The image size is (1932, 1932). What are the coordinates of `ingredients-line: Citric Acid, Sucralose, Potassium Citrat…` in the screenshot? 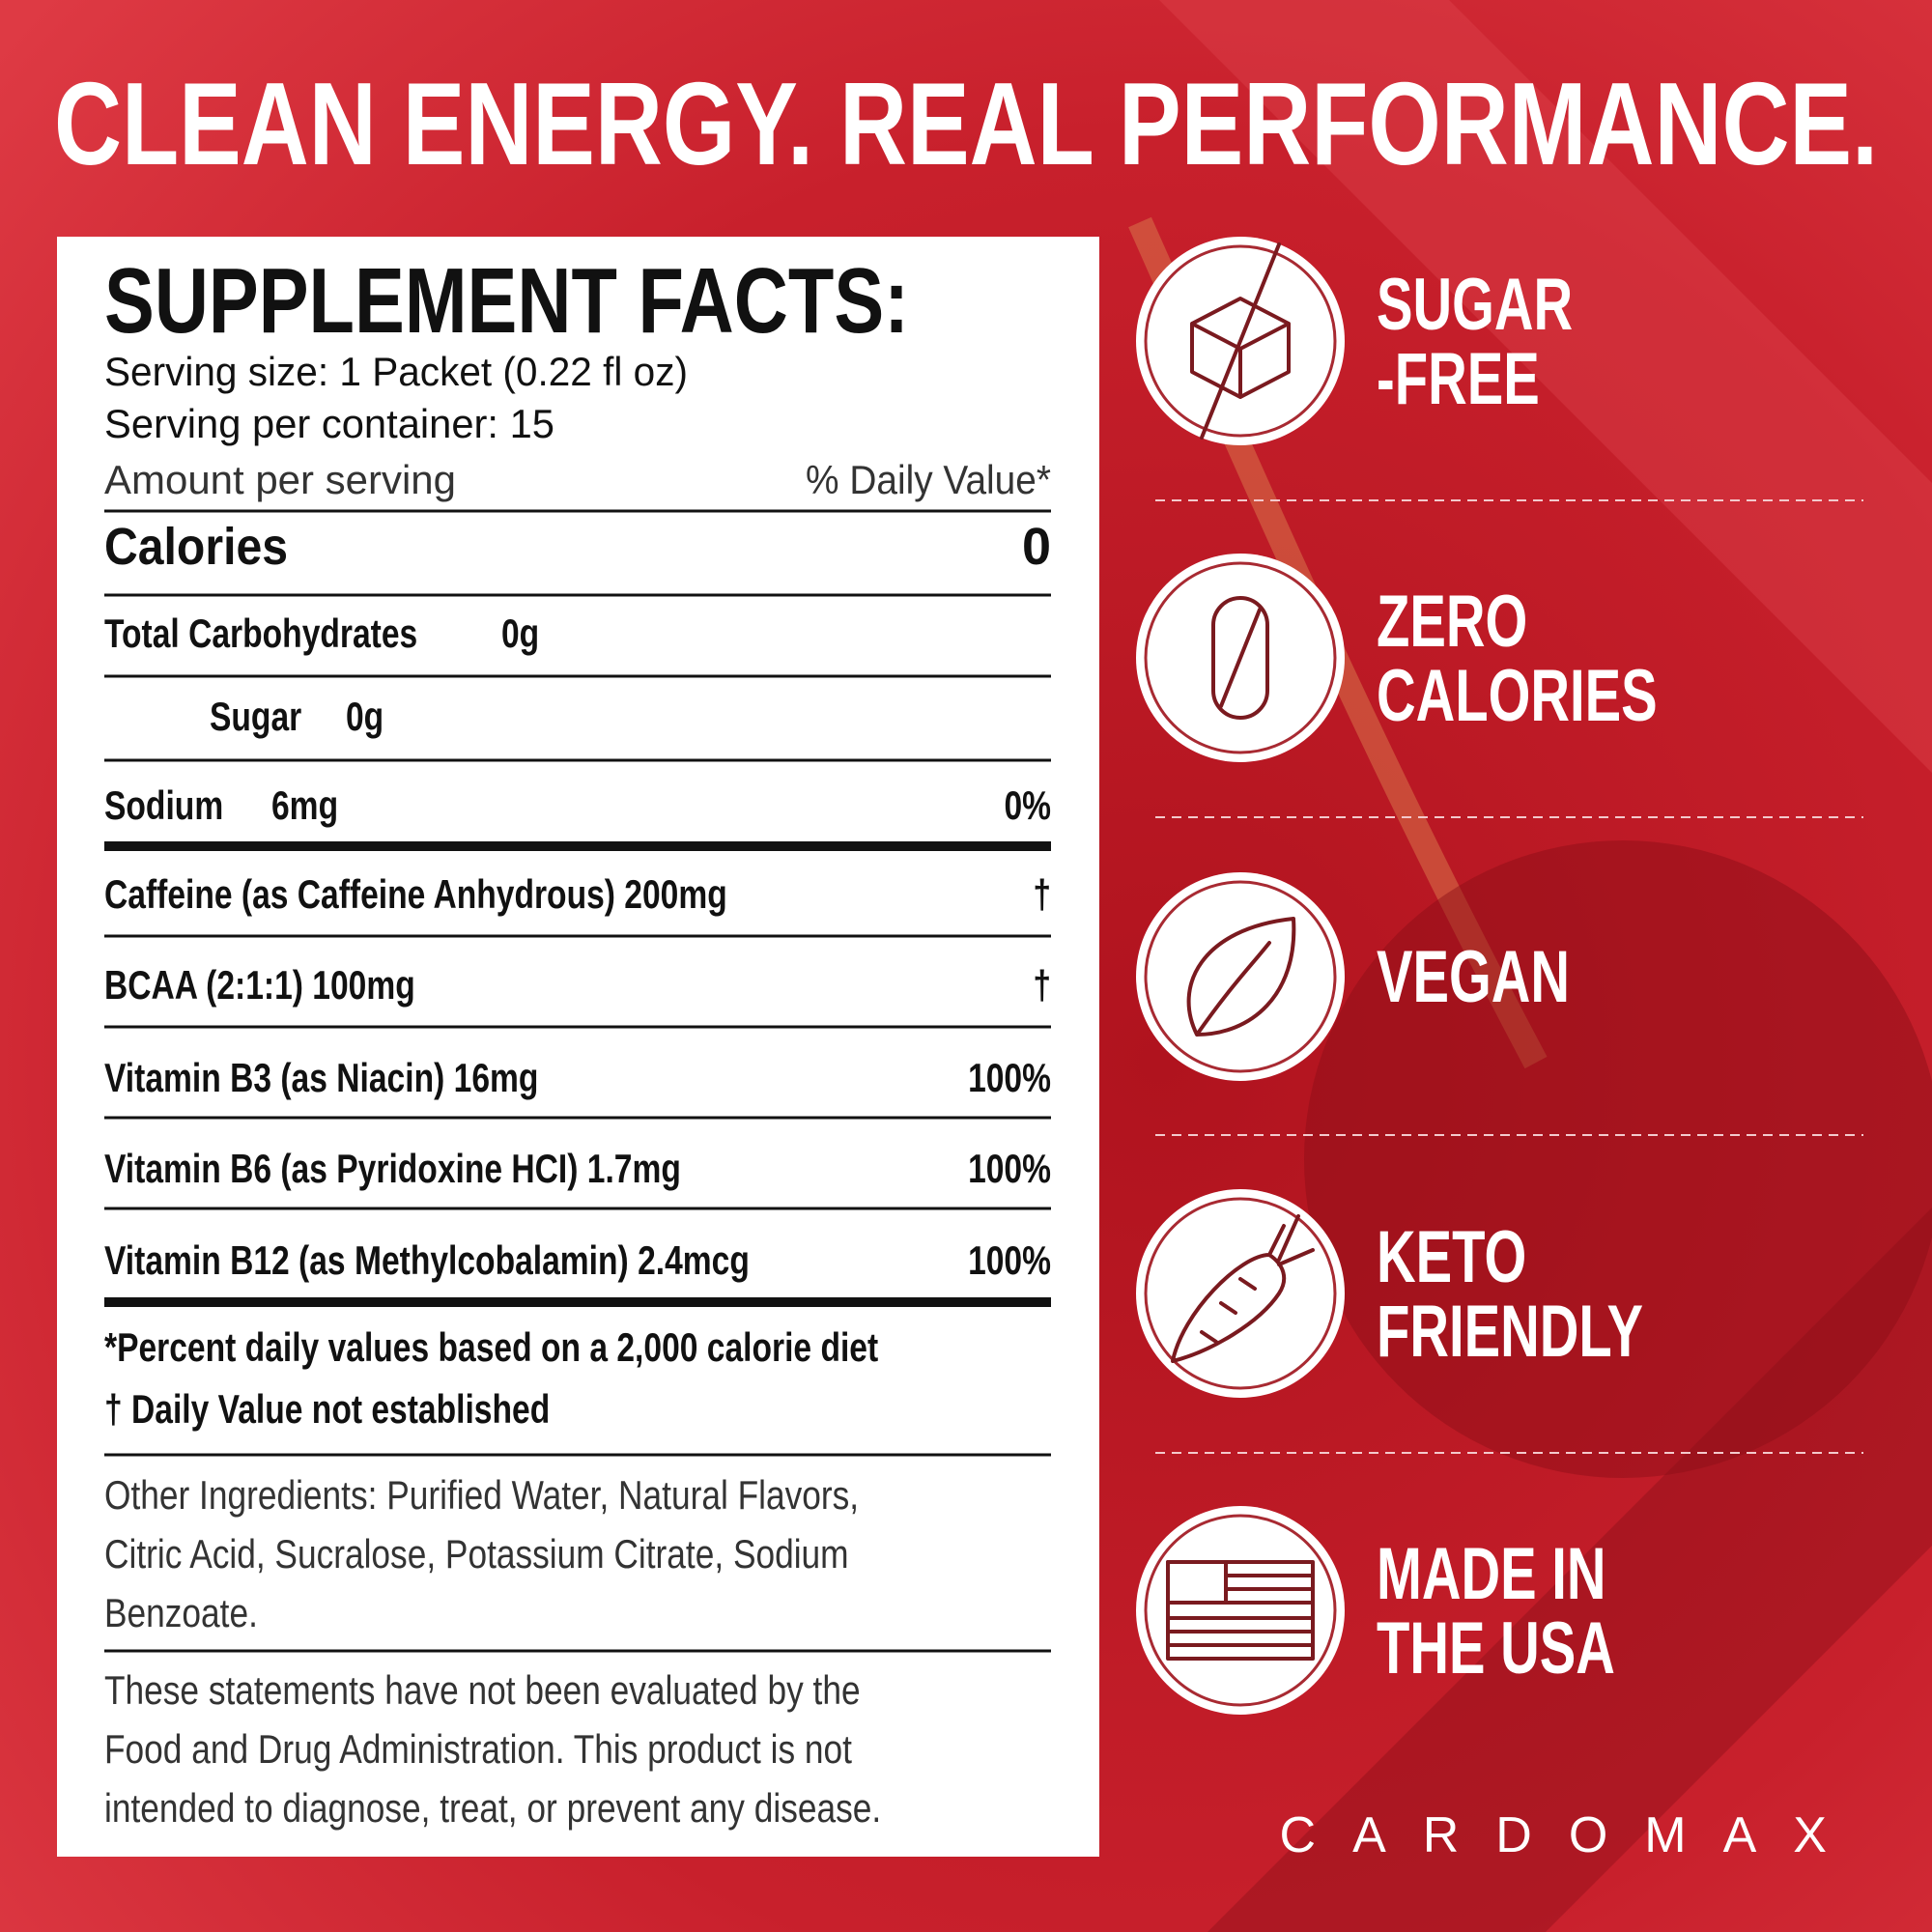 It's located at (476, 1554).